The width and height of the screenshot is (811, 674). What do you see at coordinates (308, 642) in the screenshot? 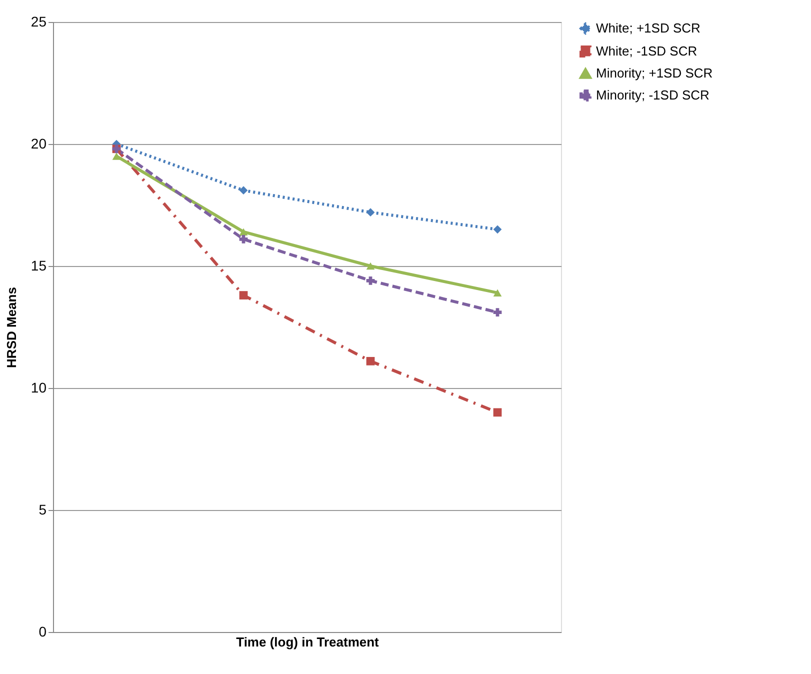
I see `x-axis-title: Time (log) in Treatment` at bounding box center [308, 642].